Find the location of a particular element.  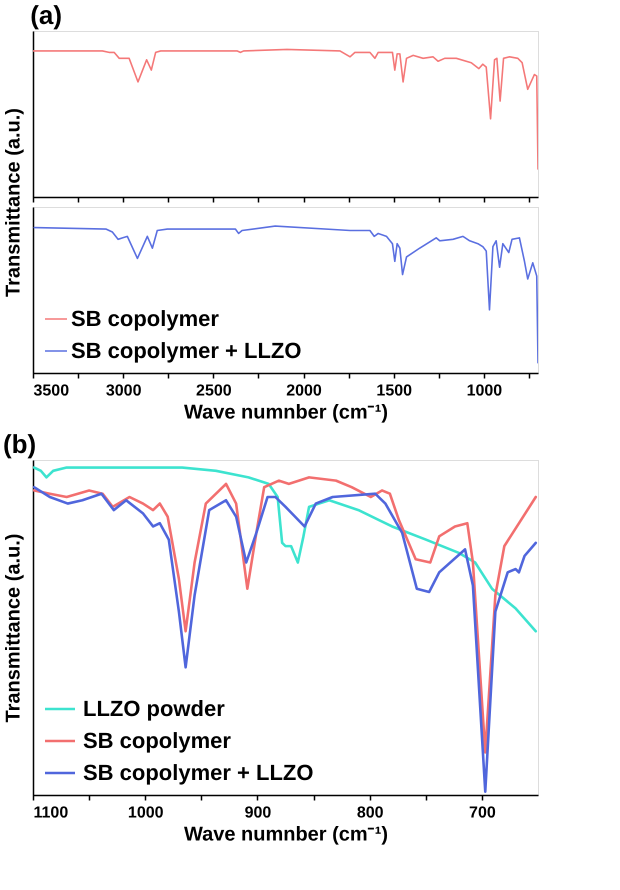

x-tick-label: 3000 is located at coordinates (124, 391).